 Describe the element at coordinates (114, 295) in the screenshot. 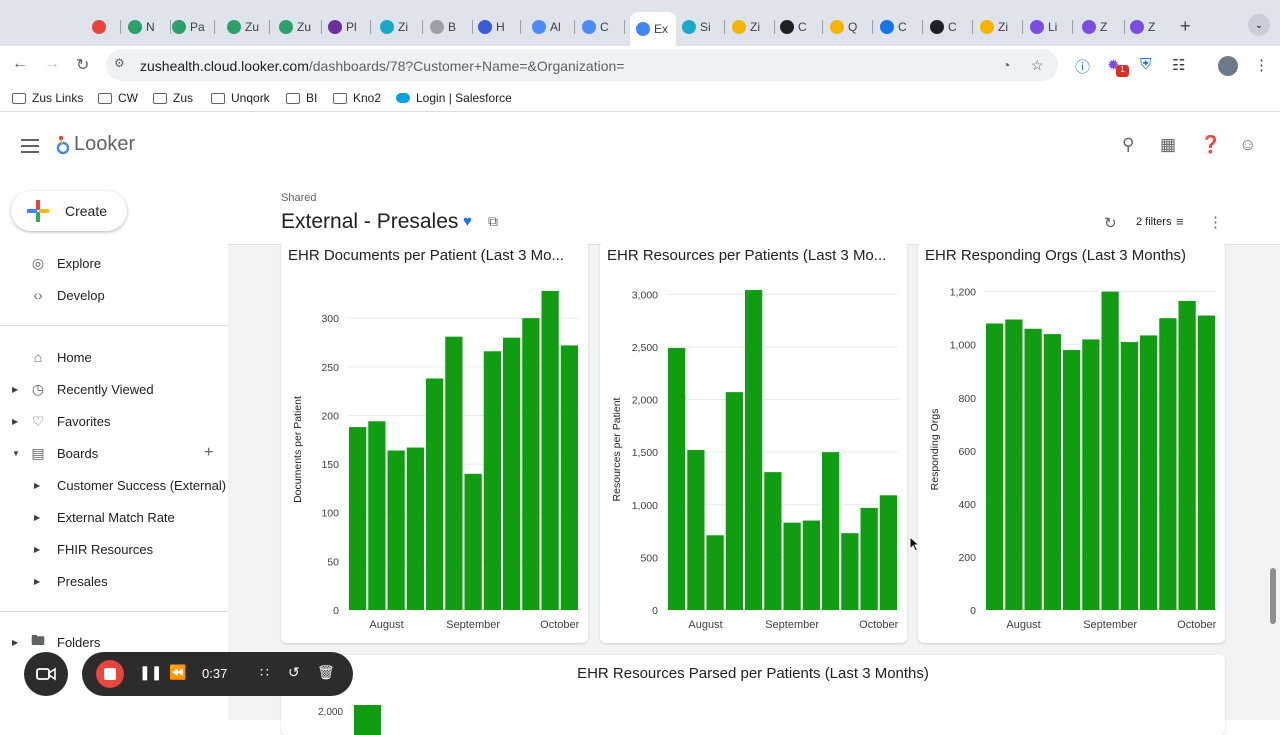

I see `sidebar-item-develop: ‹› Develop` at that location.